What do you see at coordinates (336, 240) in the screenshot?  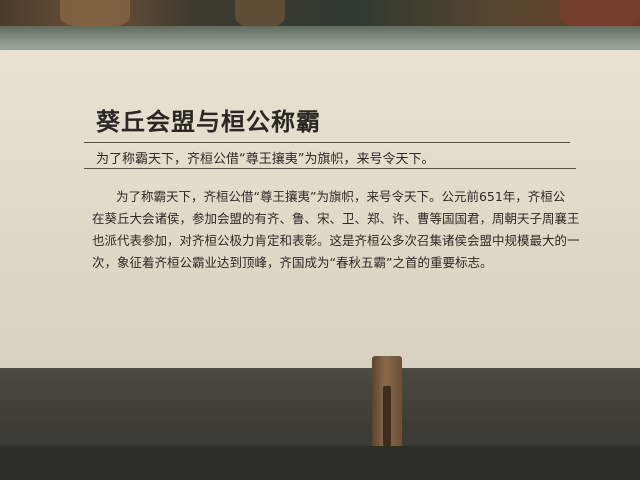 I see `body-line: 也派代表参加，对齐桓公极力肯定和表彰。这是齐桓公多次召集诸侯会盟中规模最大的一` at bounding box center [336, 240].